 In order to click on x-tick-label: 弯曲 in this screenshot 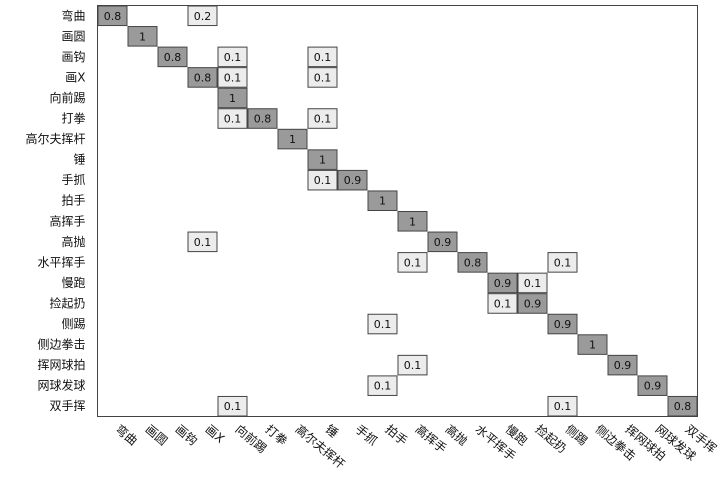, I will do `click(127, 434)`.